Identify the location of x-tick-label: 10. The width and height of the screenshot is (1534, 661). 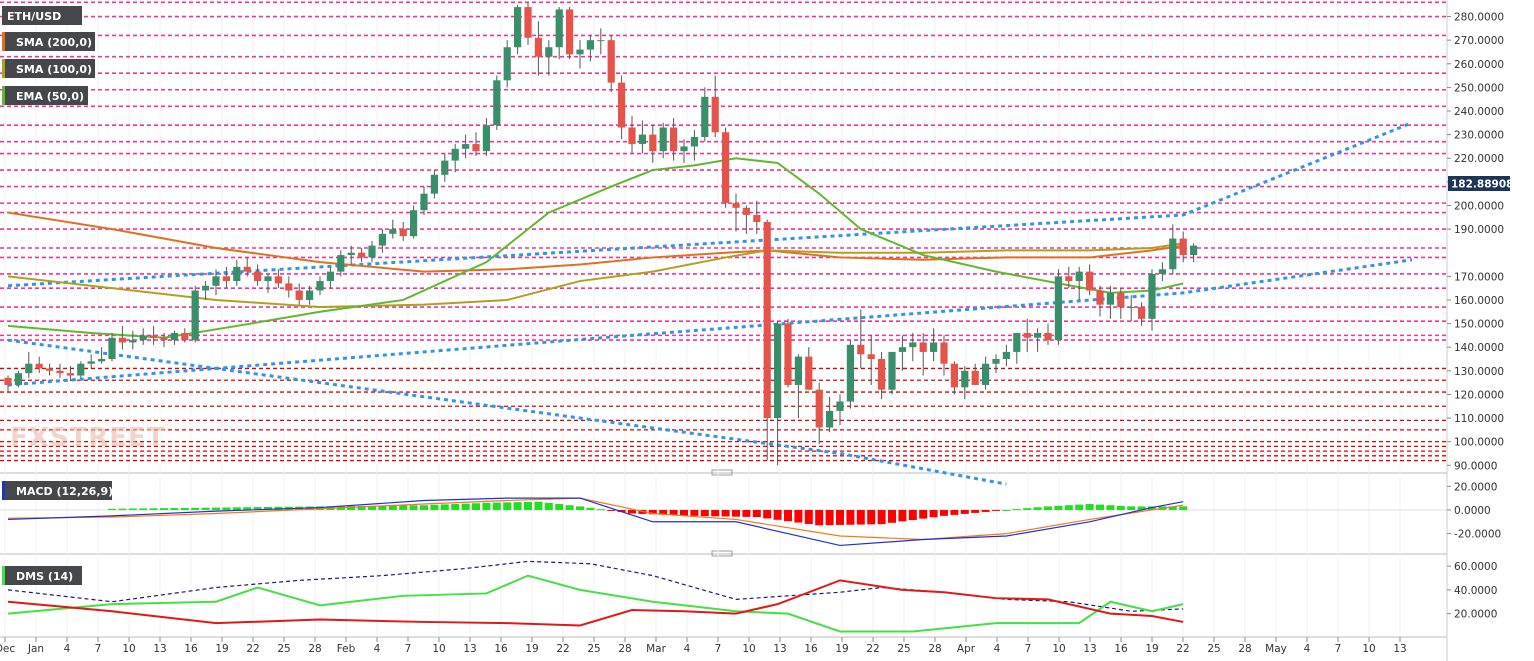
(1368, 649).